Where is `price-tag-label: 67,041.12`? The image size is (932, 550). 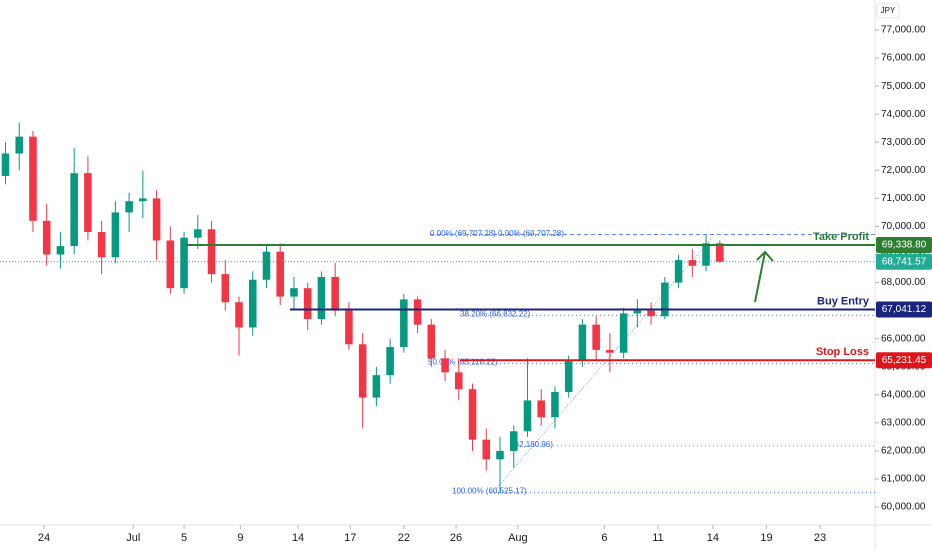 price-tag-label: 67,041.12 is located at coordinates (904, 309).